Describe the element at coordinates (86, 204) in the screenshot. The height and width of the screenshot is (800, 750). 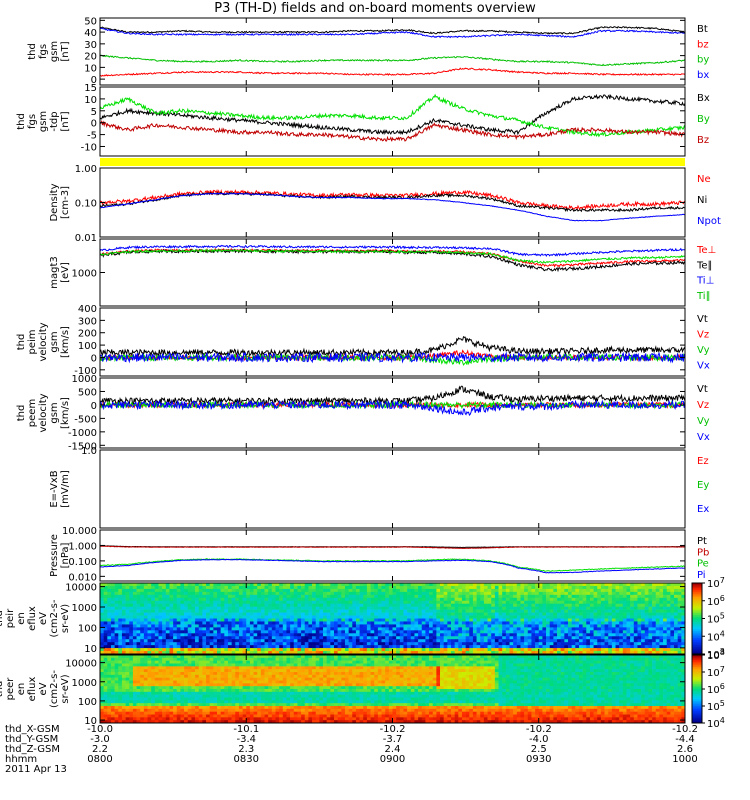
I see `ytick-label: 0.10` at that location.